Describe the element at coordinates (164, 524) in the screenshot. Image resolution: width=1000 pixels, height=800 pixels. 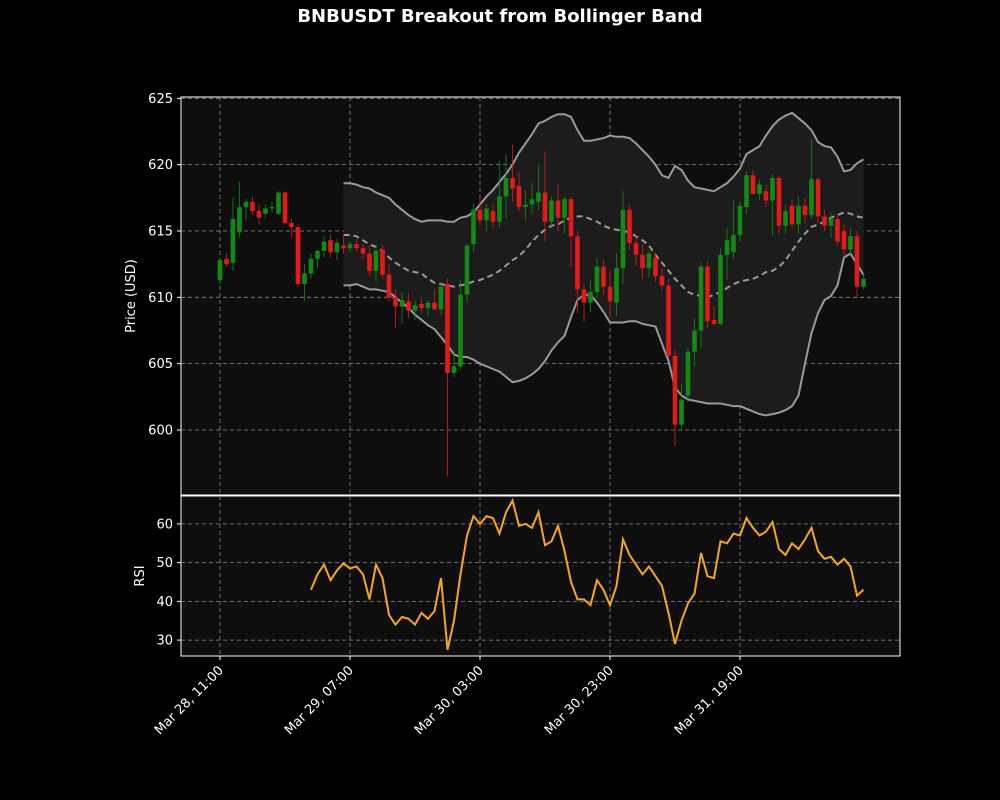
I see `y-tick-label: 60` at that location.